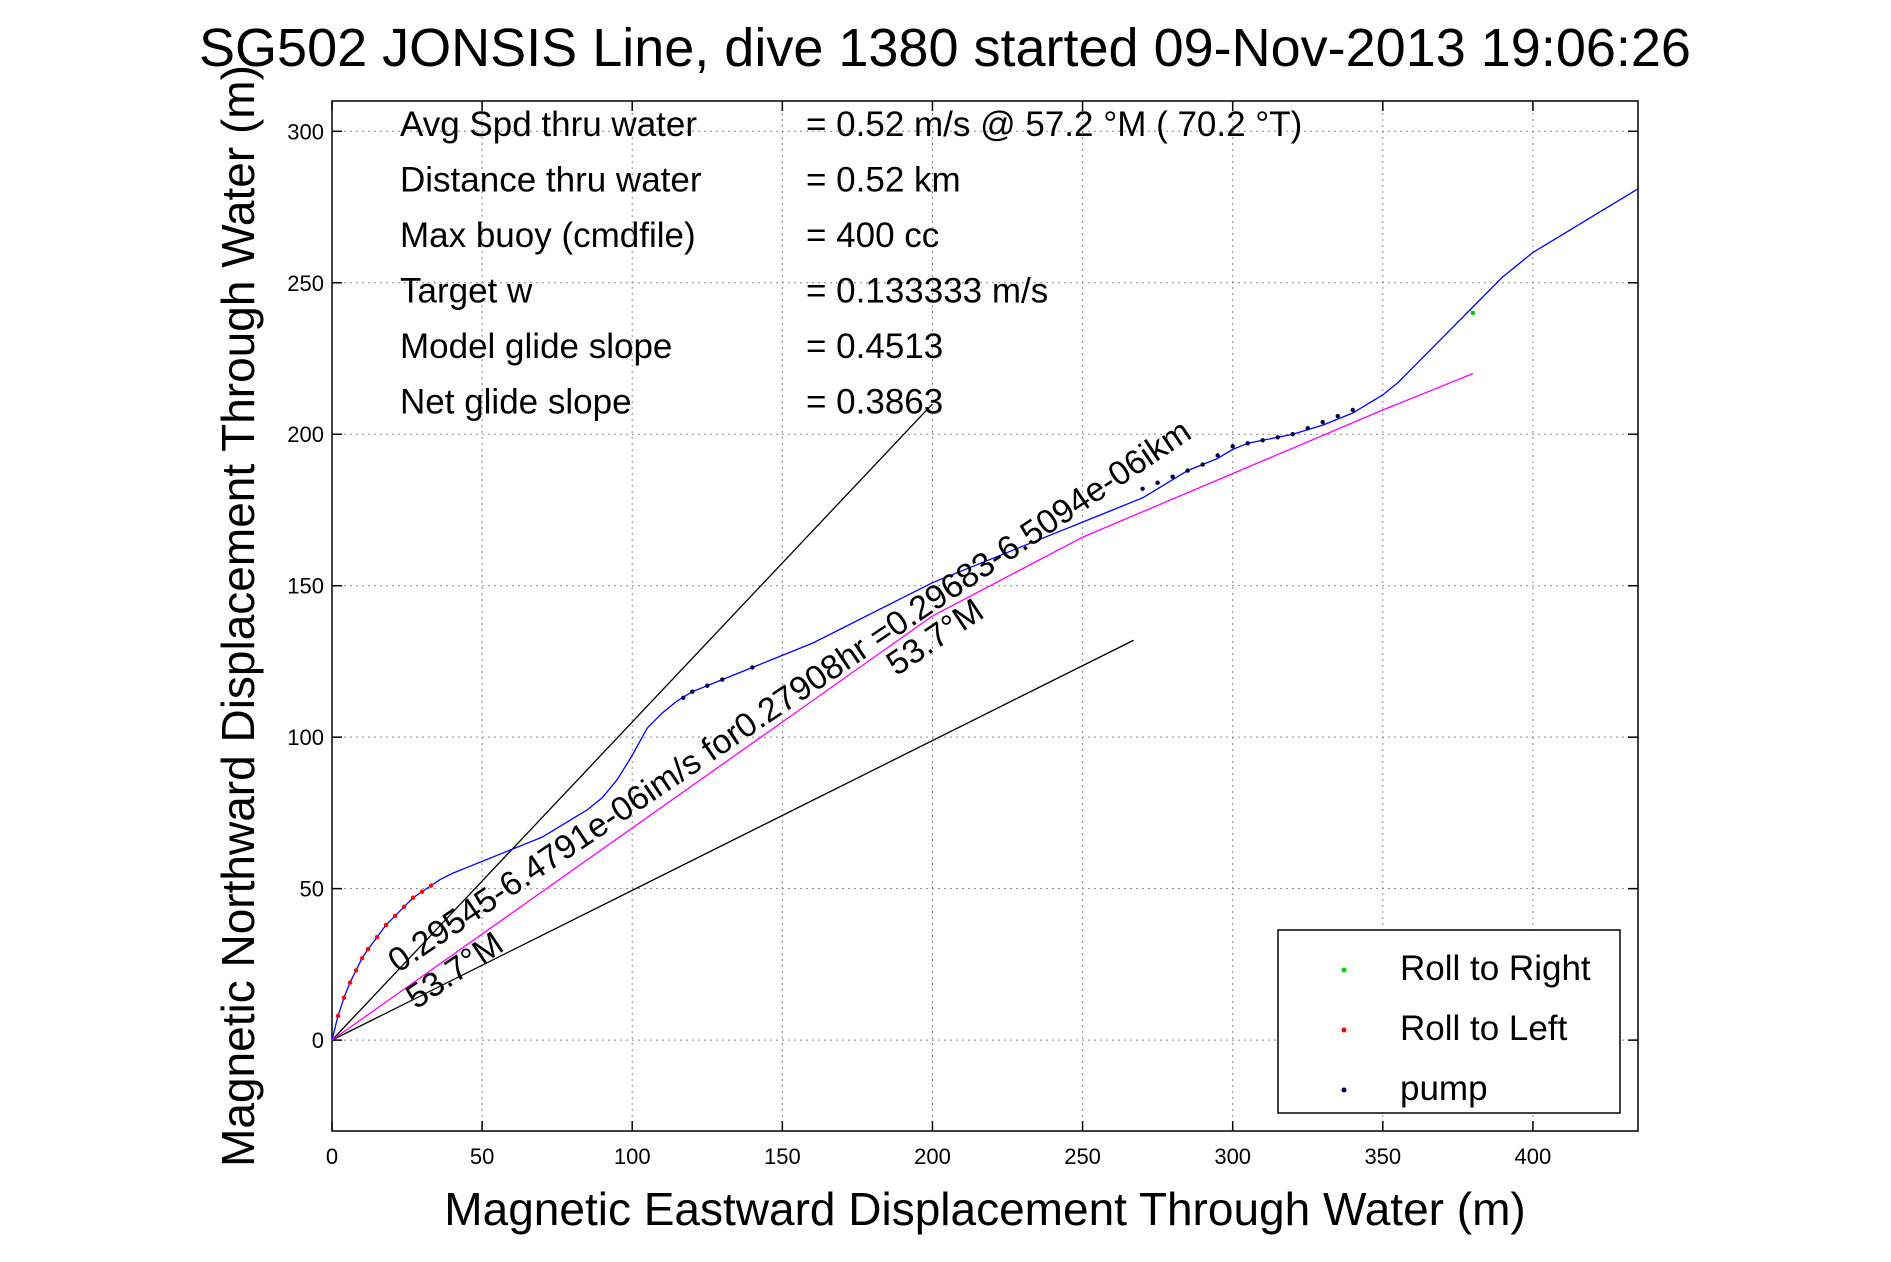 The width and height of the screenshot is (1891, 1262). Describe the element at coordinates (318, 1040) in the screenshot. I see `y-tick-label: 0` at that location.